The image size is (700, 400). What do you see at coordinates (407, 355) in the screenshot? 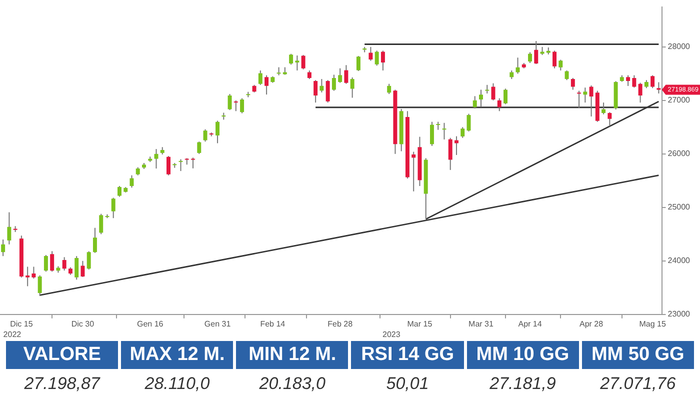
I see `category-label: RSI 14 GG` at bounding box center [407, 355].